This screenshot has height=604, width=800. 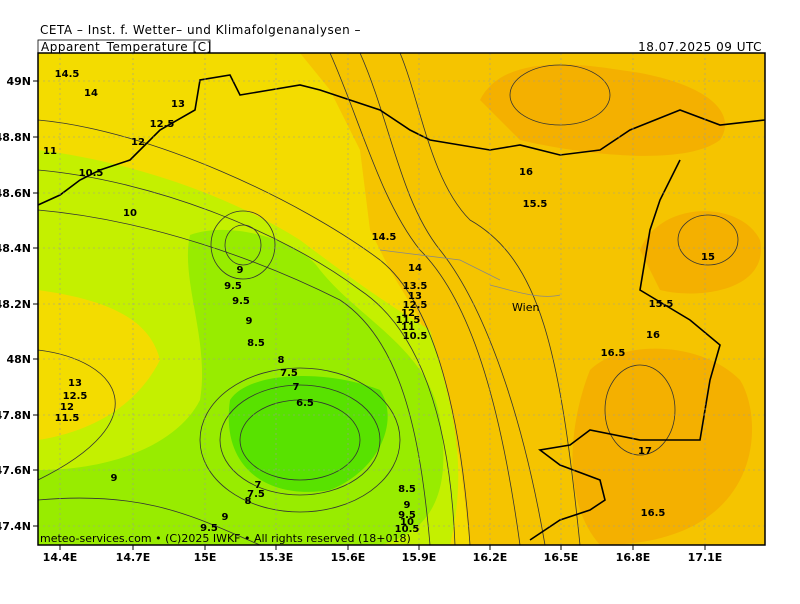 I want to click on x-label: 15E, so click(x=205, y=557).